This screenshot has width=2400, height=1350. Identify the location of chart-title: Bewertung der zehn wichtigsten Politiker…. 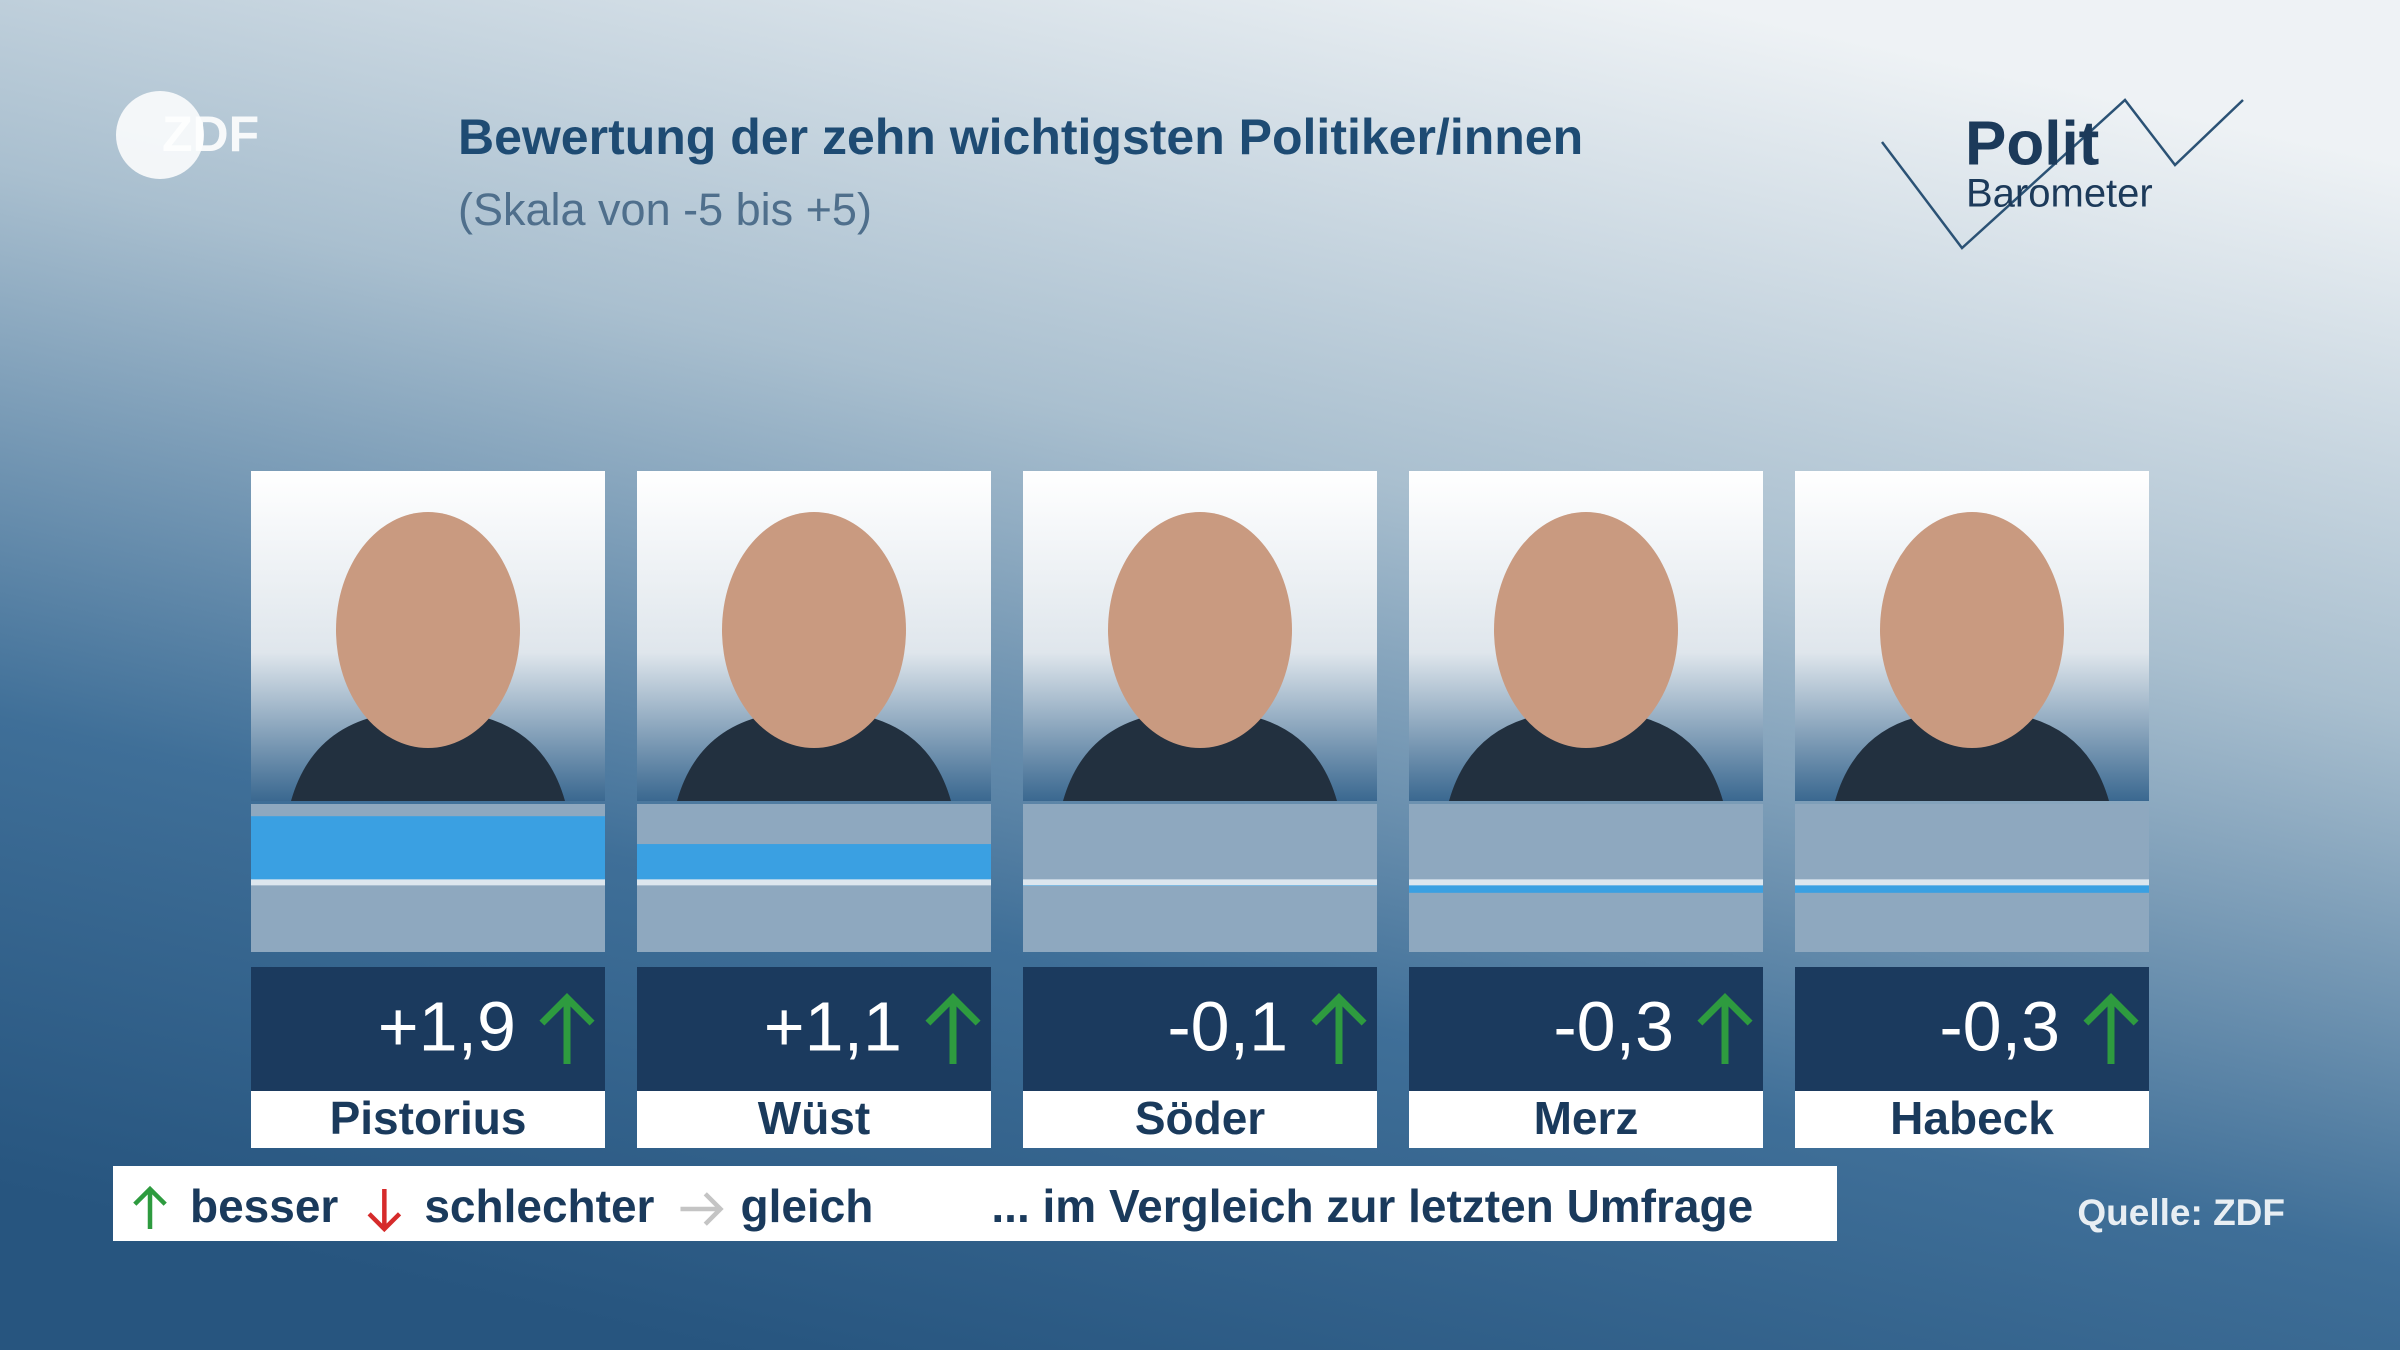
(1020, 137).